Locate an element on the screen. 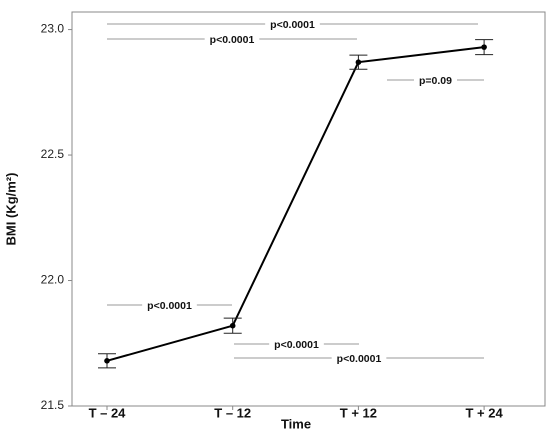 Image resolution: width=550 pixels, height=433 pixels. annotation: p=0.09 is located at coordinates (435, 81).